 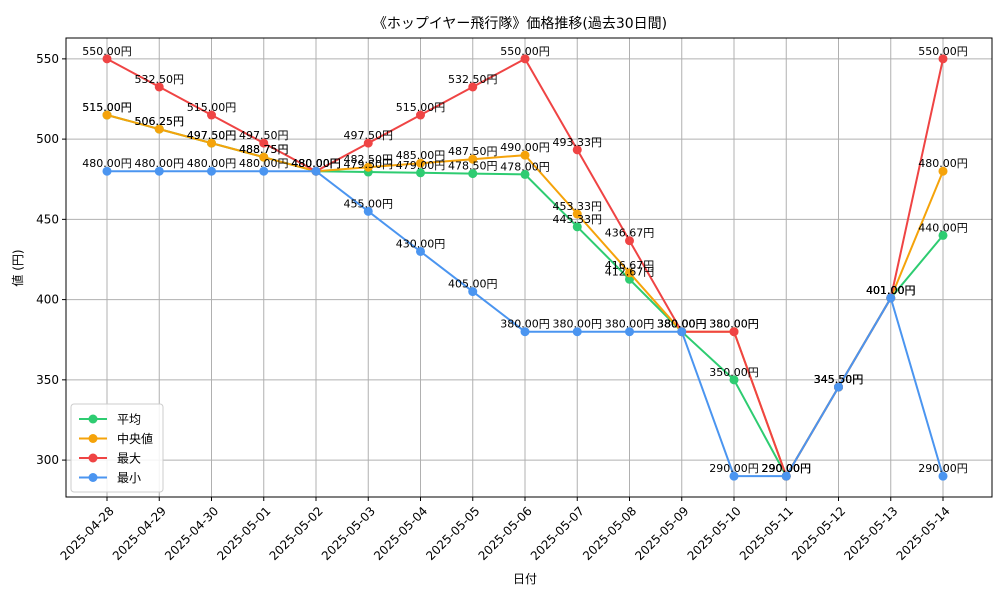 What do you see at coordinates (129, 420) in the screenshot?
I see `legend-entry: 平均` at bounding box center [129, 420].